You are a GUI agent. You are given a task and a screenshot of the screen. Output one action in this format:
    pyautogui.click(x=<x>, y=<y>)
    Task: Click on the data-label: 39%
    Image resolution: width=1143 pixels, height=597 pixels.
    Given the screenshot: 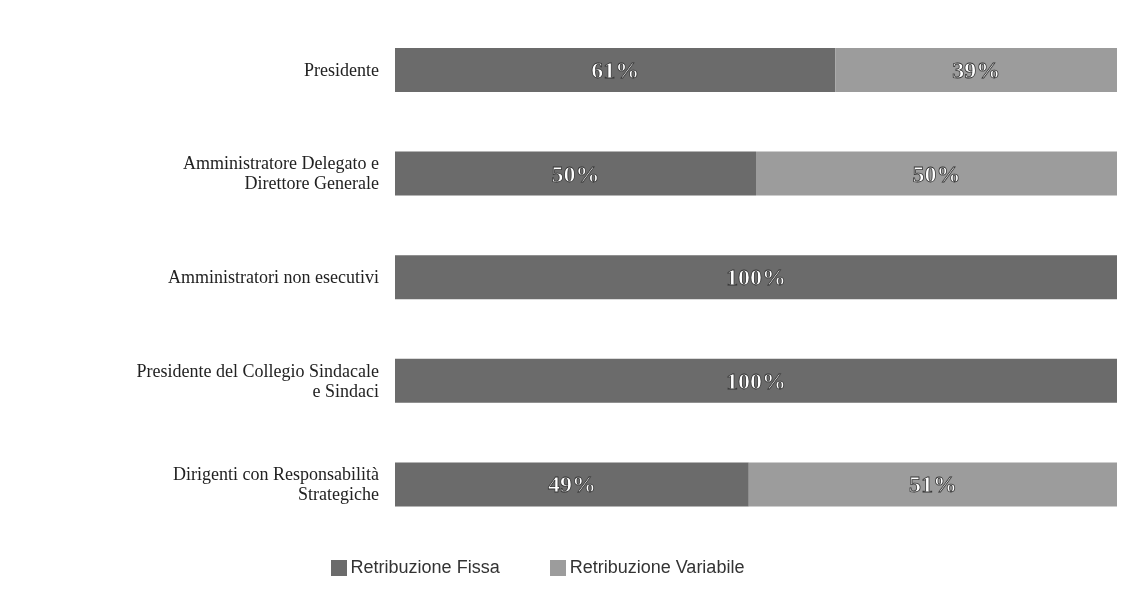 What is the action you would take?
    pyautogui.click(x=976, y=70)
    